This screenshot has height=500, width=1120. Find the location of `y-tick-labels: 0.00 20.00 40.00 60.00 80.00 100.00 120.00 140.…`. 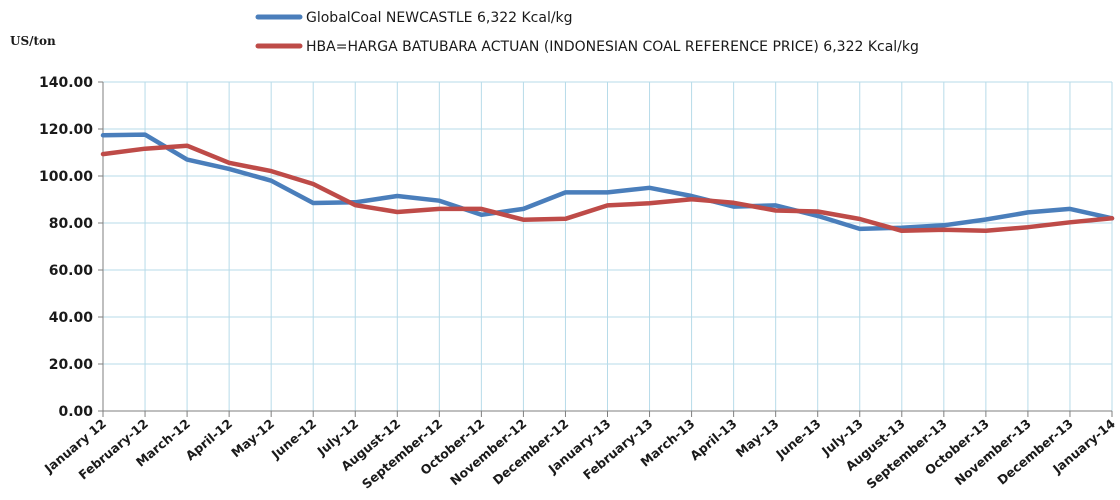

y-tick-labels: 0.00 20.00 40.00 60.00 80.00 100.00 120.00 140.… is located at coordinates (66, 247).